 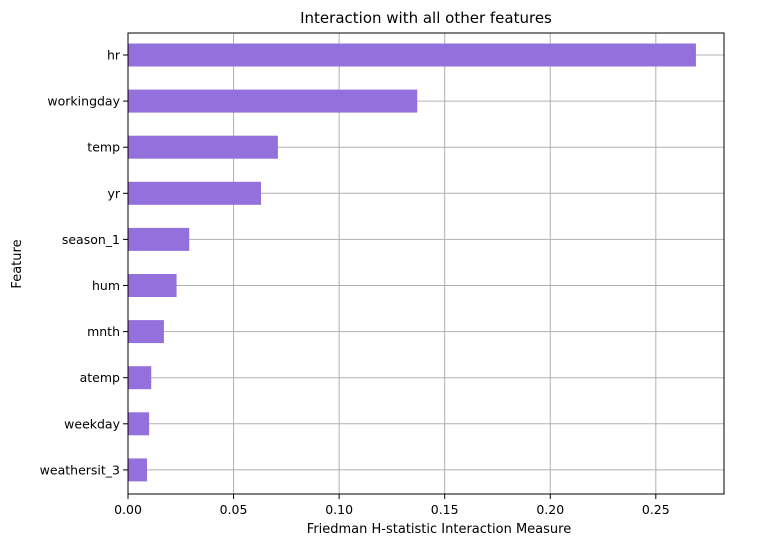 I want to click on bar-weekday, so click(x=139, y=424).